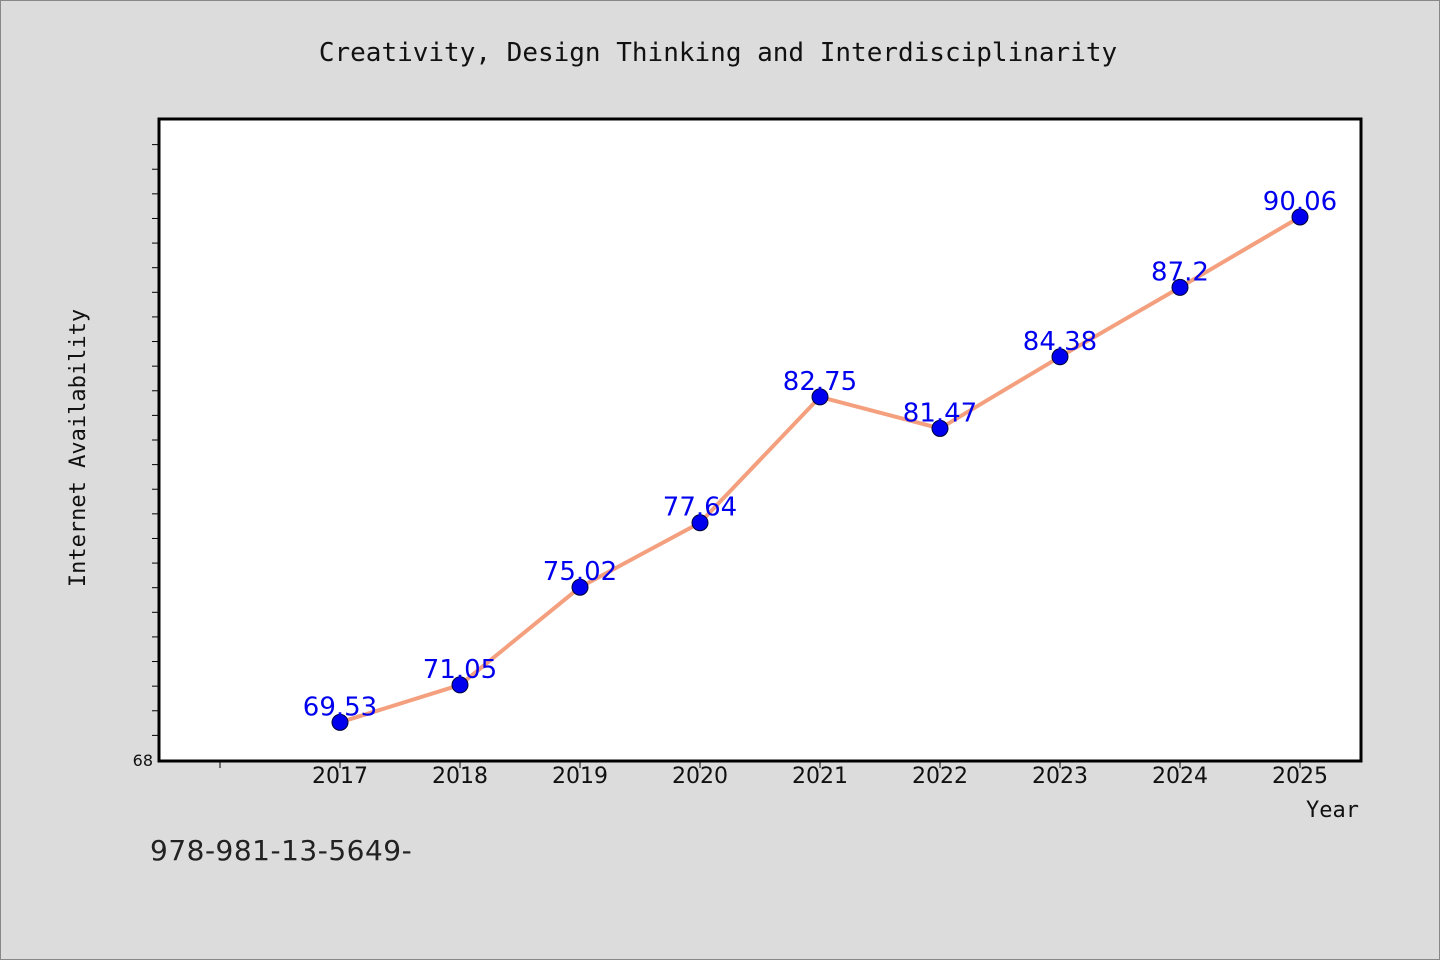 The image size is (1440, 960). I want to click on x-tick-label-2025: 2025, so click(1300, 776).